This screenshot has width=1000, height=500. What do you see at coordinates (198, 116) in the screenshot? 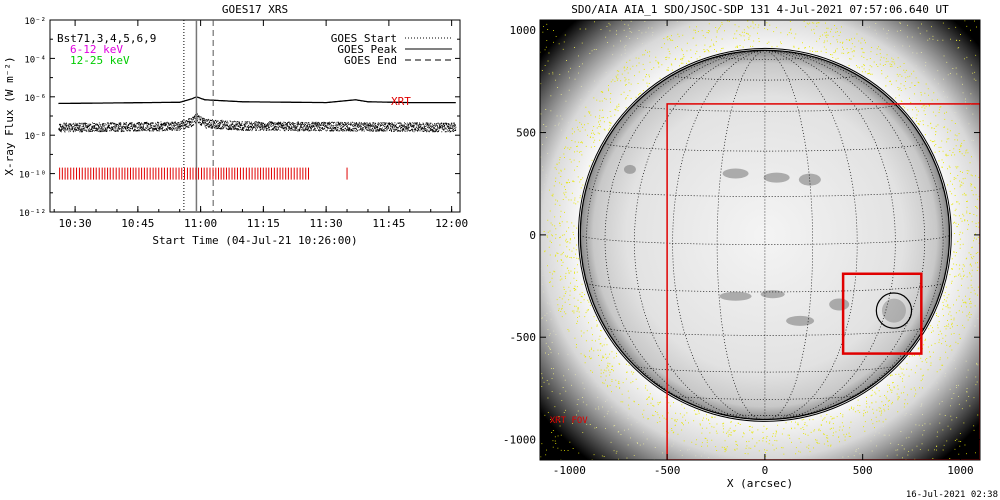
I see `goes-event-lines` at bounding box center [198, 116].